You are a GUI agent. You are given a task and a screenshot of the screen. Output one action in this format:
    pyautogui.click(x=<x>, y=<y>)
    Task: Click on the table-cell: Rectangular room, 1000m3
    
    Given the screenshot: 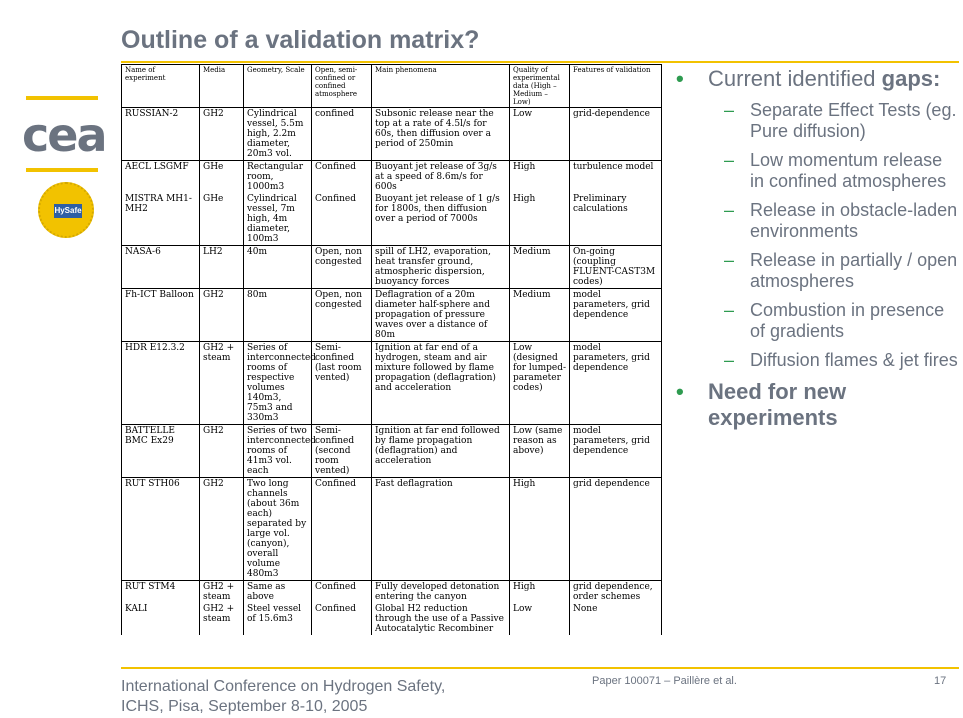 What is the action you would take?
    pyautogui.click(x=277, y=176)
    